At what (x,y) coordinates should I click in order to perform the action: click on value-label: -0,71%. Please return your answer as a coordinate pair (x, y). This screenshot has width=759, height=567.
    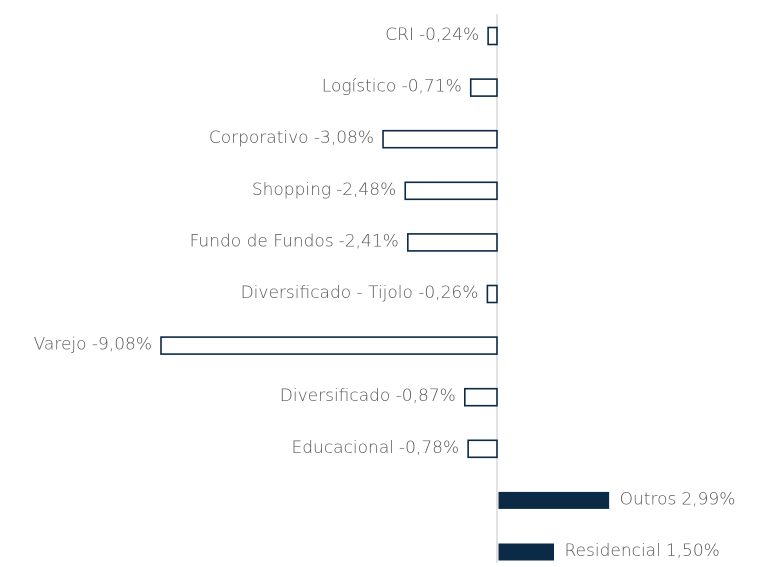
    Looking at the image, I should click on (432, 87).